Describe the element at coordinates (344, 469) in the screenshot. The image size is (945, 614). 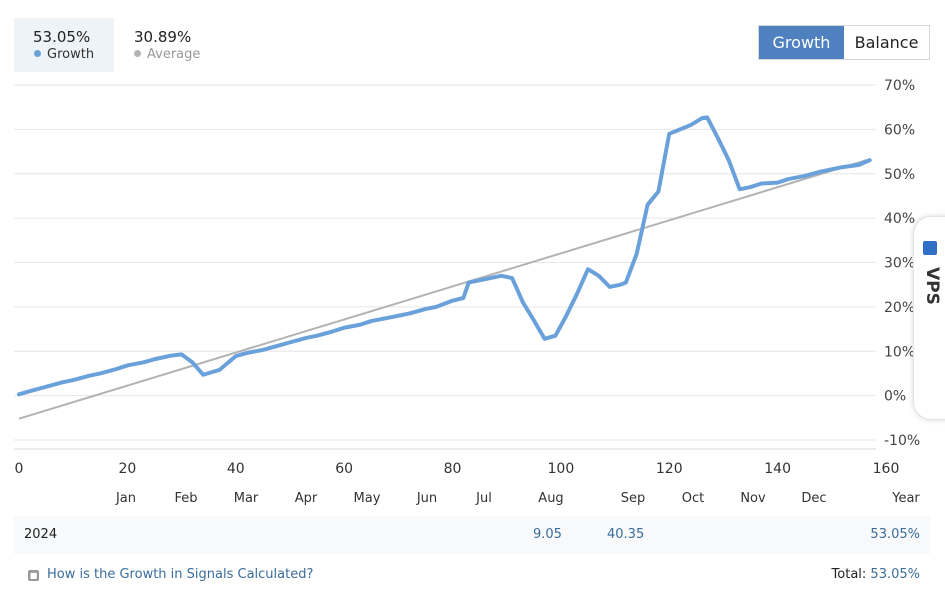
I see `x-tick-label: 60` at that location.